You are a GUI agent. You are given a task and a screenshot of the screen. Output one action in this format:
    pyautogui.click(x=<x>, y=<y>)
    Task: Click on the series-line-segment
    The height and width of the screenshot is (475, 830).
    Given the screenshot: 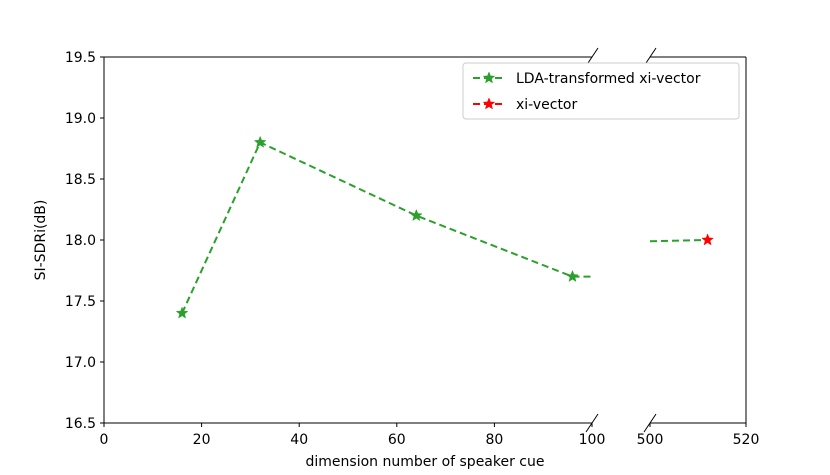 What is the action you would take?
    pyautogui.click(x=678, y=241)
    